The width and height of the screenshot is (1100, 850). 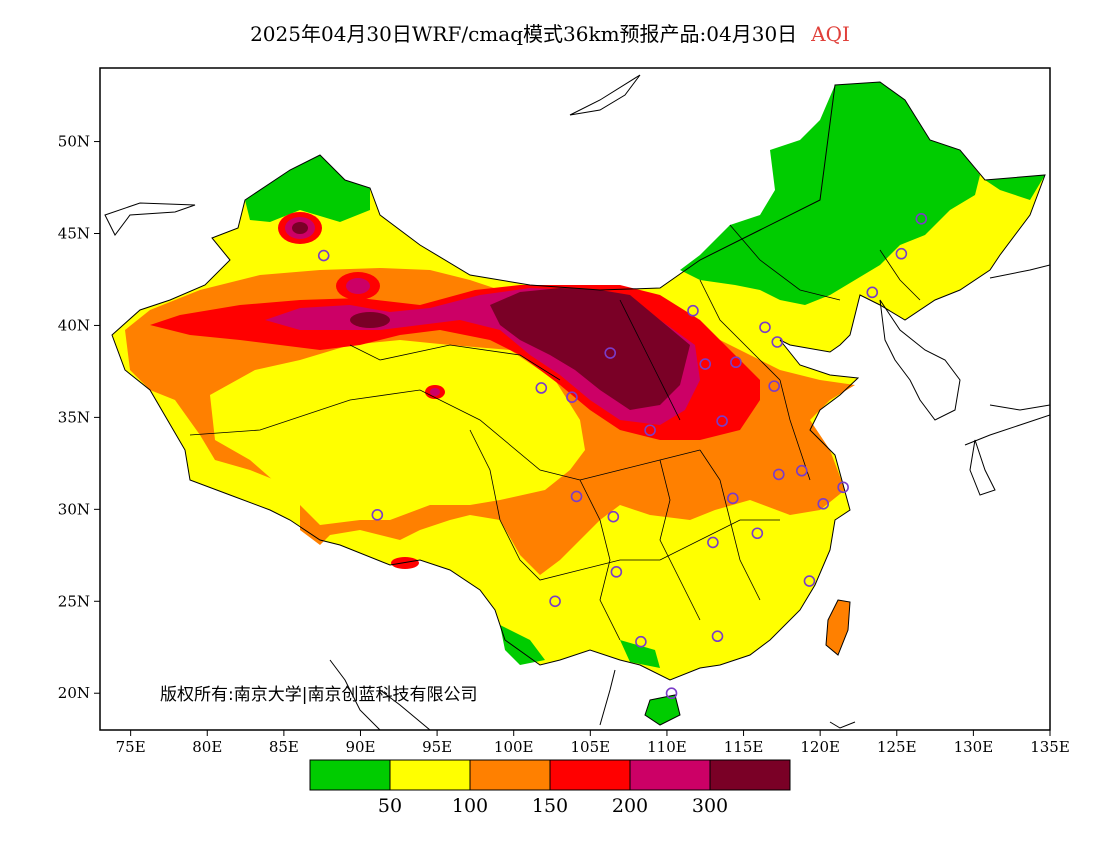 I want to click on y-tick-label: 20N, so click(x=74, y=693).